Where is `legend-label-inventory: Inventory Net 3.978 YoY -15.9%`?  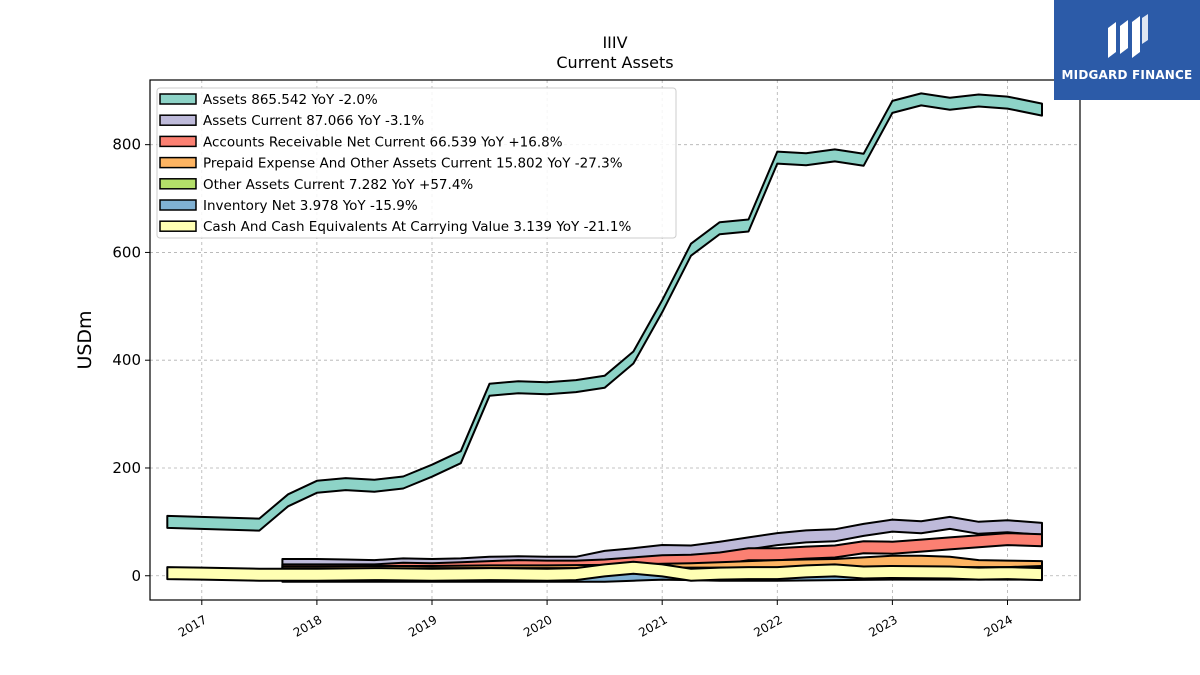
legend-label-inventory: Inventory Net 3.978 YoY -15.9% is located at coordinates (310, 206).